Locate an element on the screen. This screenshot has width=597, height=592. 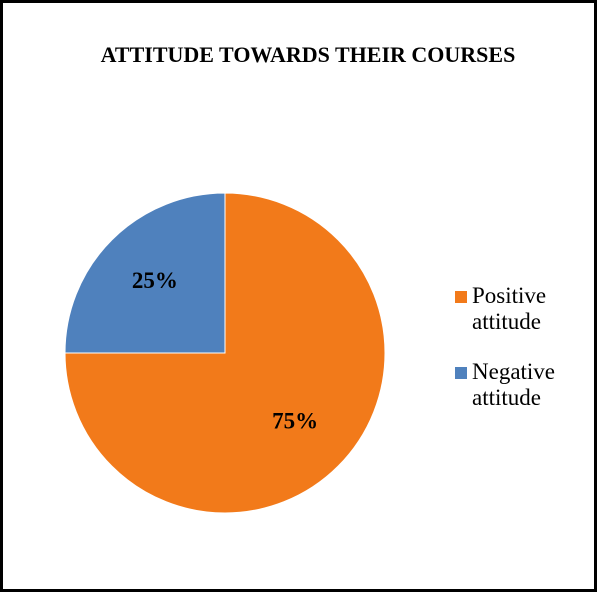
data-label: 75% is located at coordinates (295, 420).